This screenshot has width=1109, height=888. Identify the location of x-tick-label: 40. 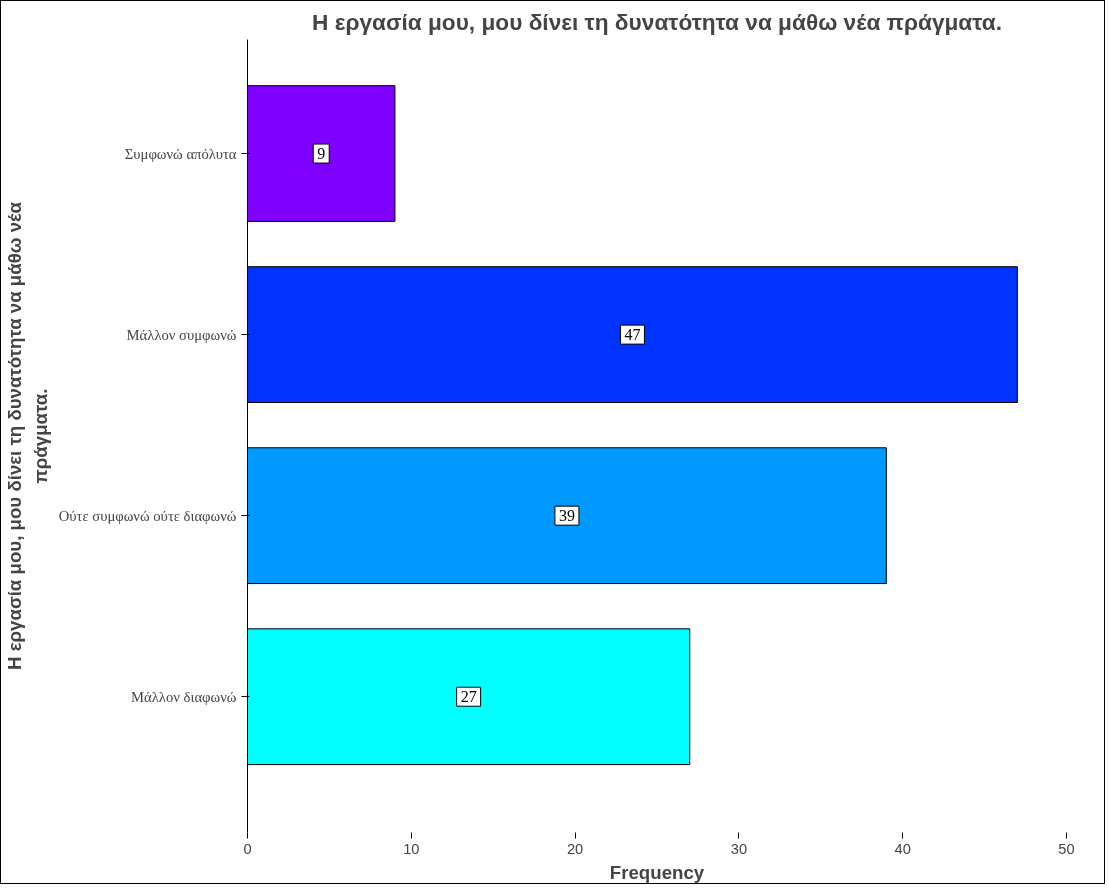
(902, 848).